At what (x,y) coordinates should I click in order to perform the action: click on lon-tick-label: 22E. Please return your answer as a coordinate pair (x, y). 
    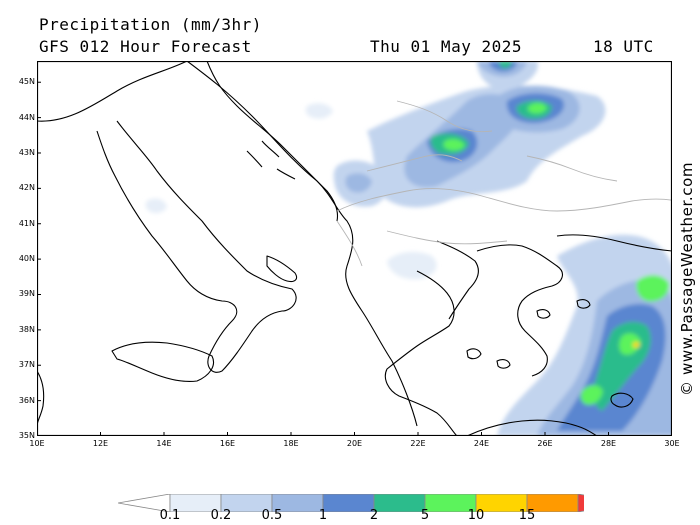
    Looking at the image, I should click on (418, 443).